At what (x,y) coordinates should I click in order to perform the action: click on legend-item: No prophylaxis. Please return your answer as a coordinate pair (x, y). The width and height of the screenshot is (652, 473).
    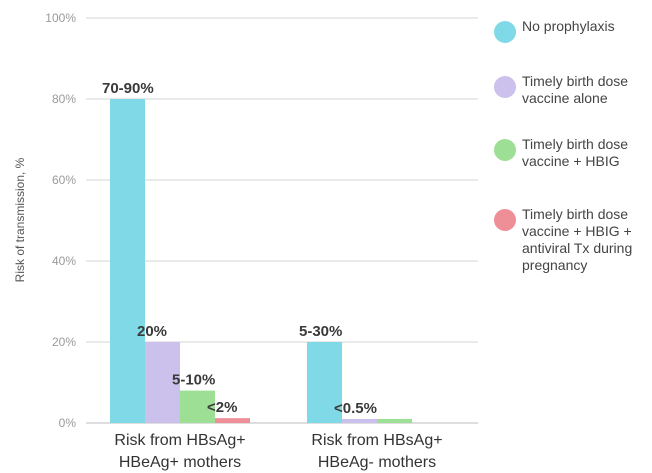
    Looking at the image, I should click on (554, 30).